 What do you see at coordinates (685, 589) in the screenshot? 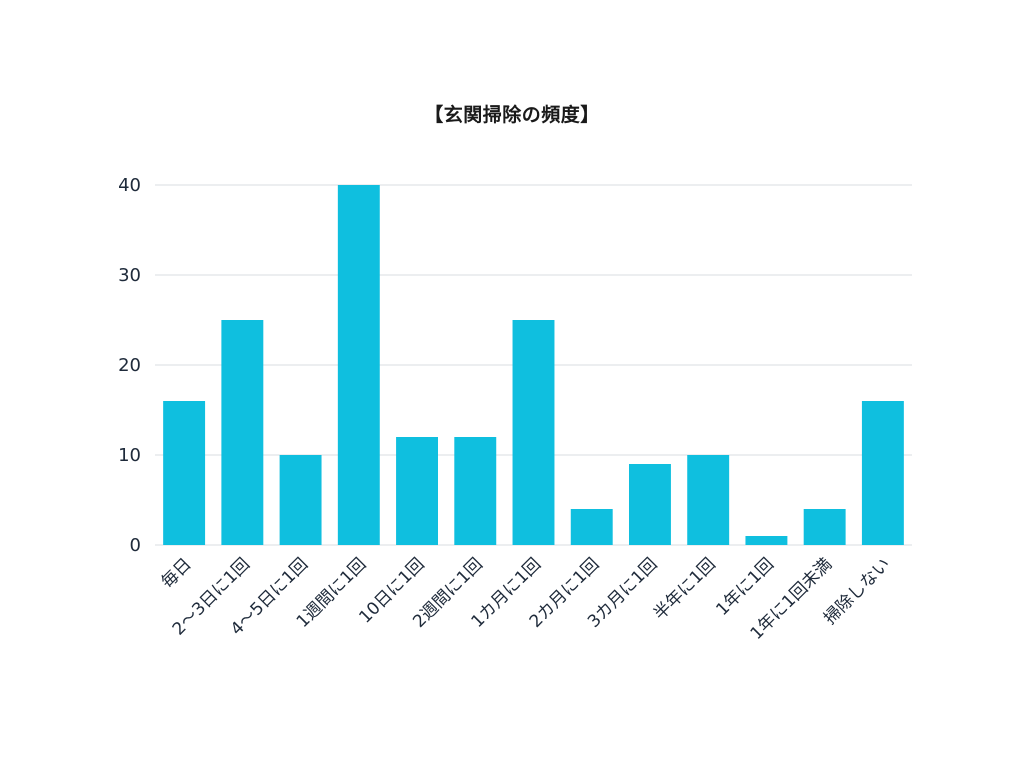
I see `x-tick-label: 半年に1回` at bounding box center [685, 589].